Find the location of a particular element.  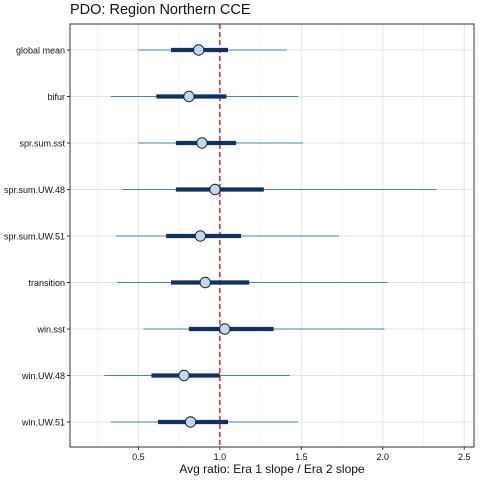

chart-title: PDO: Region Northern CCE is located at coordinates (160, 10).